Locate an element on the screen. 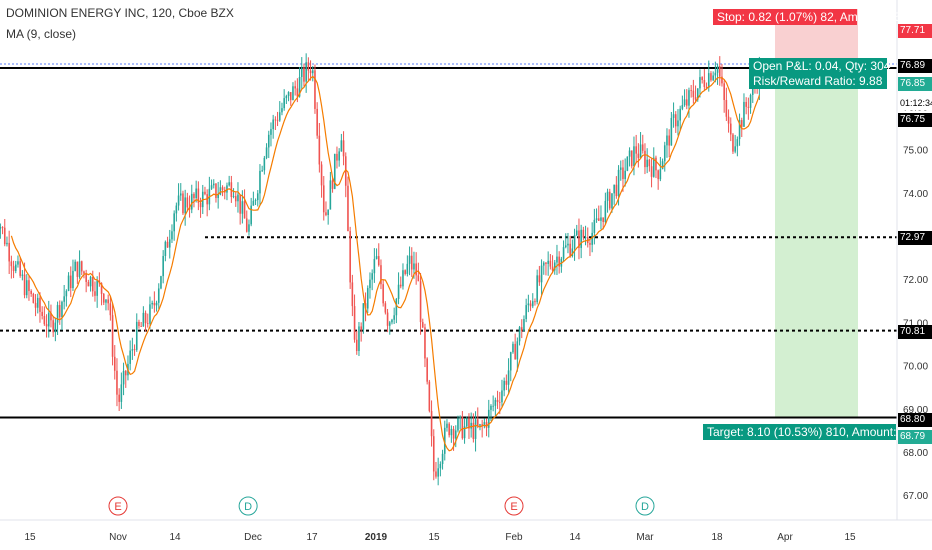  current-price-tag: 76.85 is located at coordinates (915, 84).